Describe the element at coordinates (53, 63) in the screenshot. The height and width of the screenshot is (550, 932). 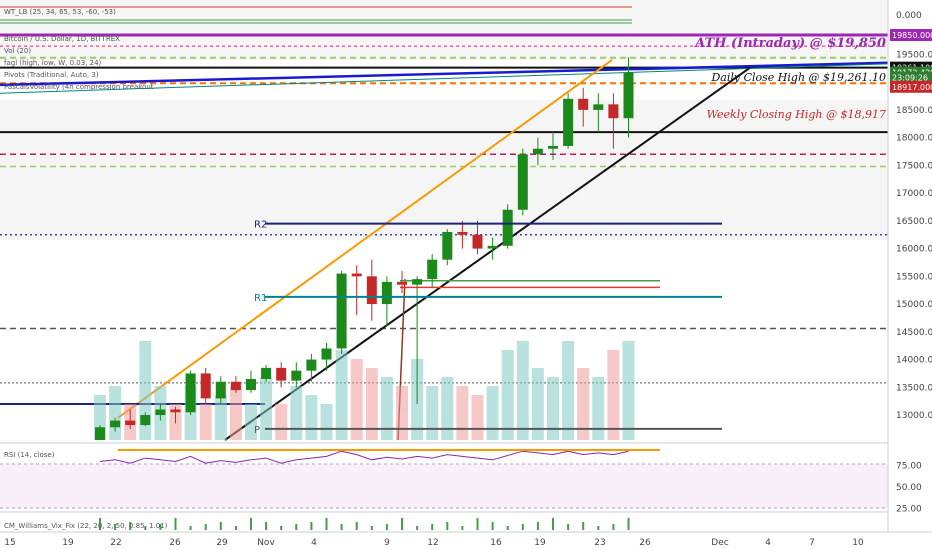
I see `indicator-legend-1: fagl (high, low, W, 0.03, 24)` at that location.